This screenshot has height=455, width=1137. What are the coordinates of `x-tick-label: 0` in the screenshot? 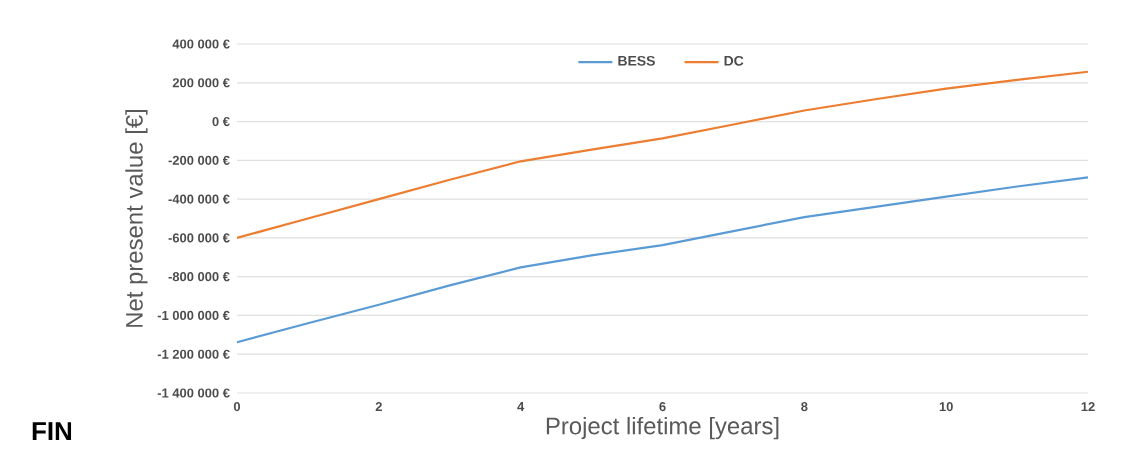 It's located at (237, 407).